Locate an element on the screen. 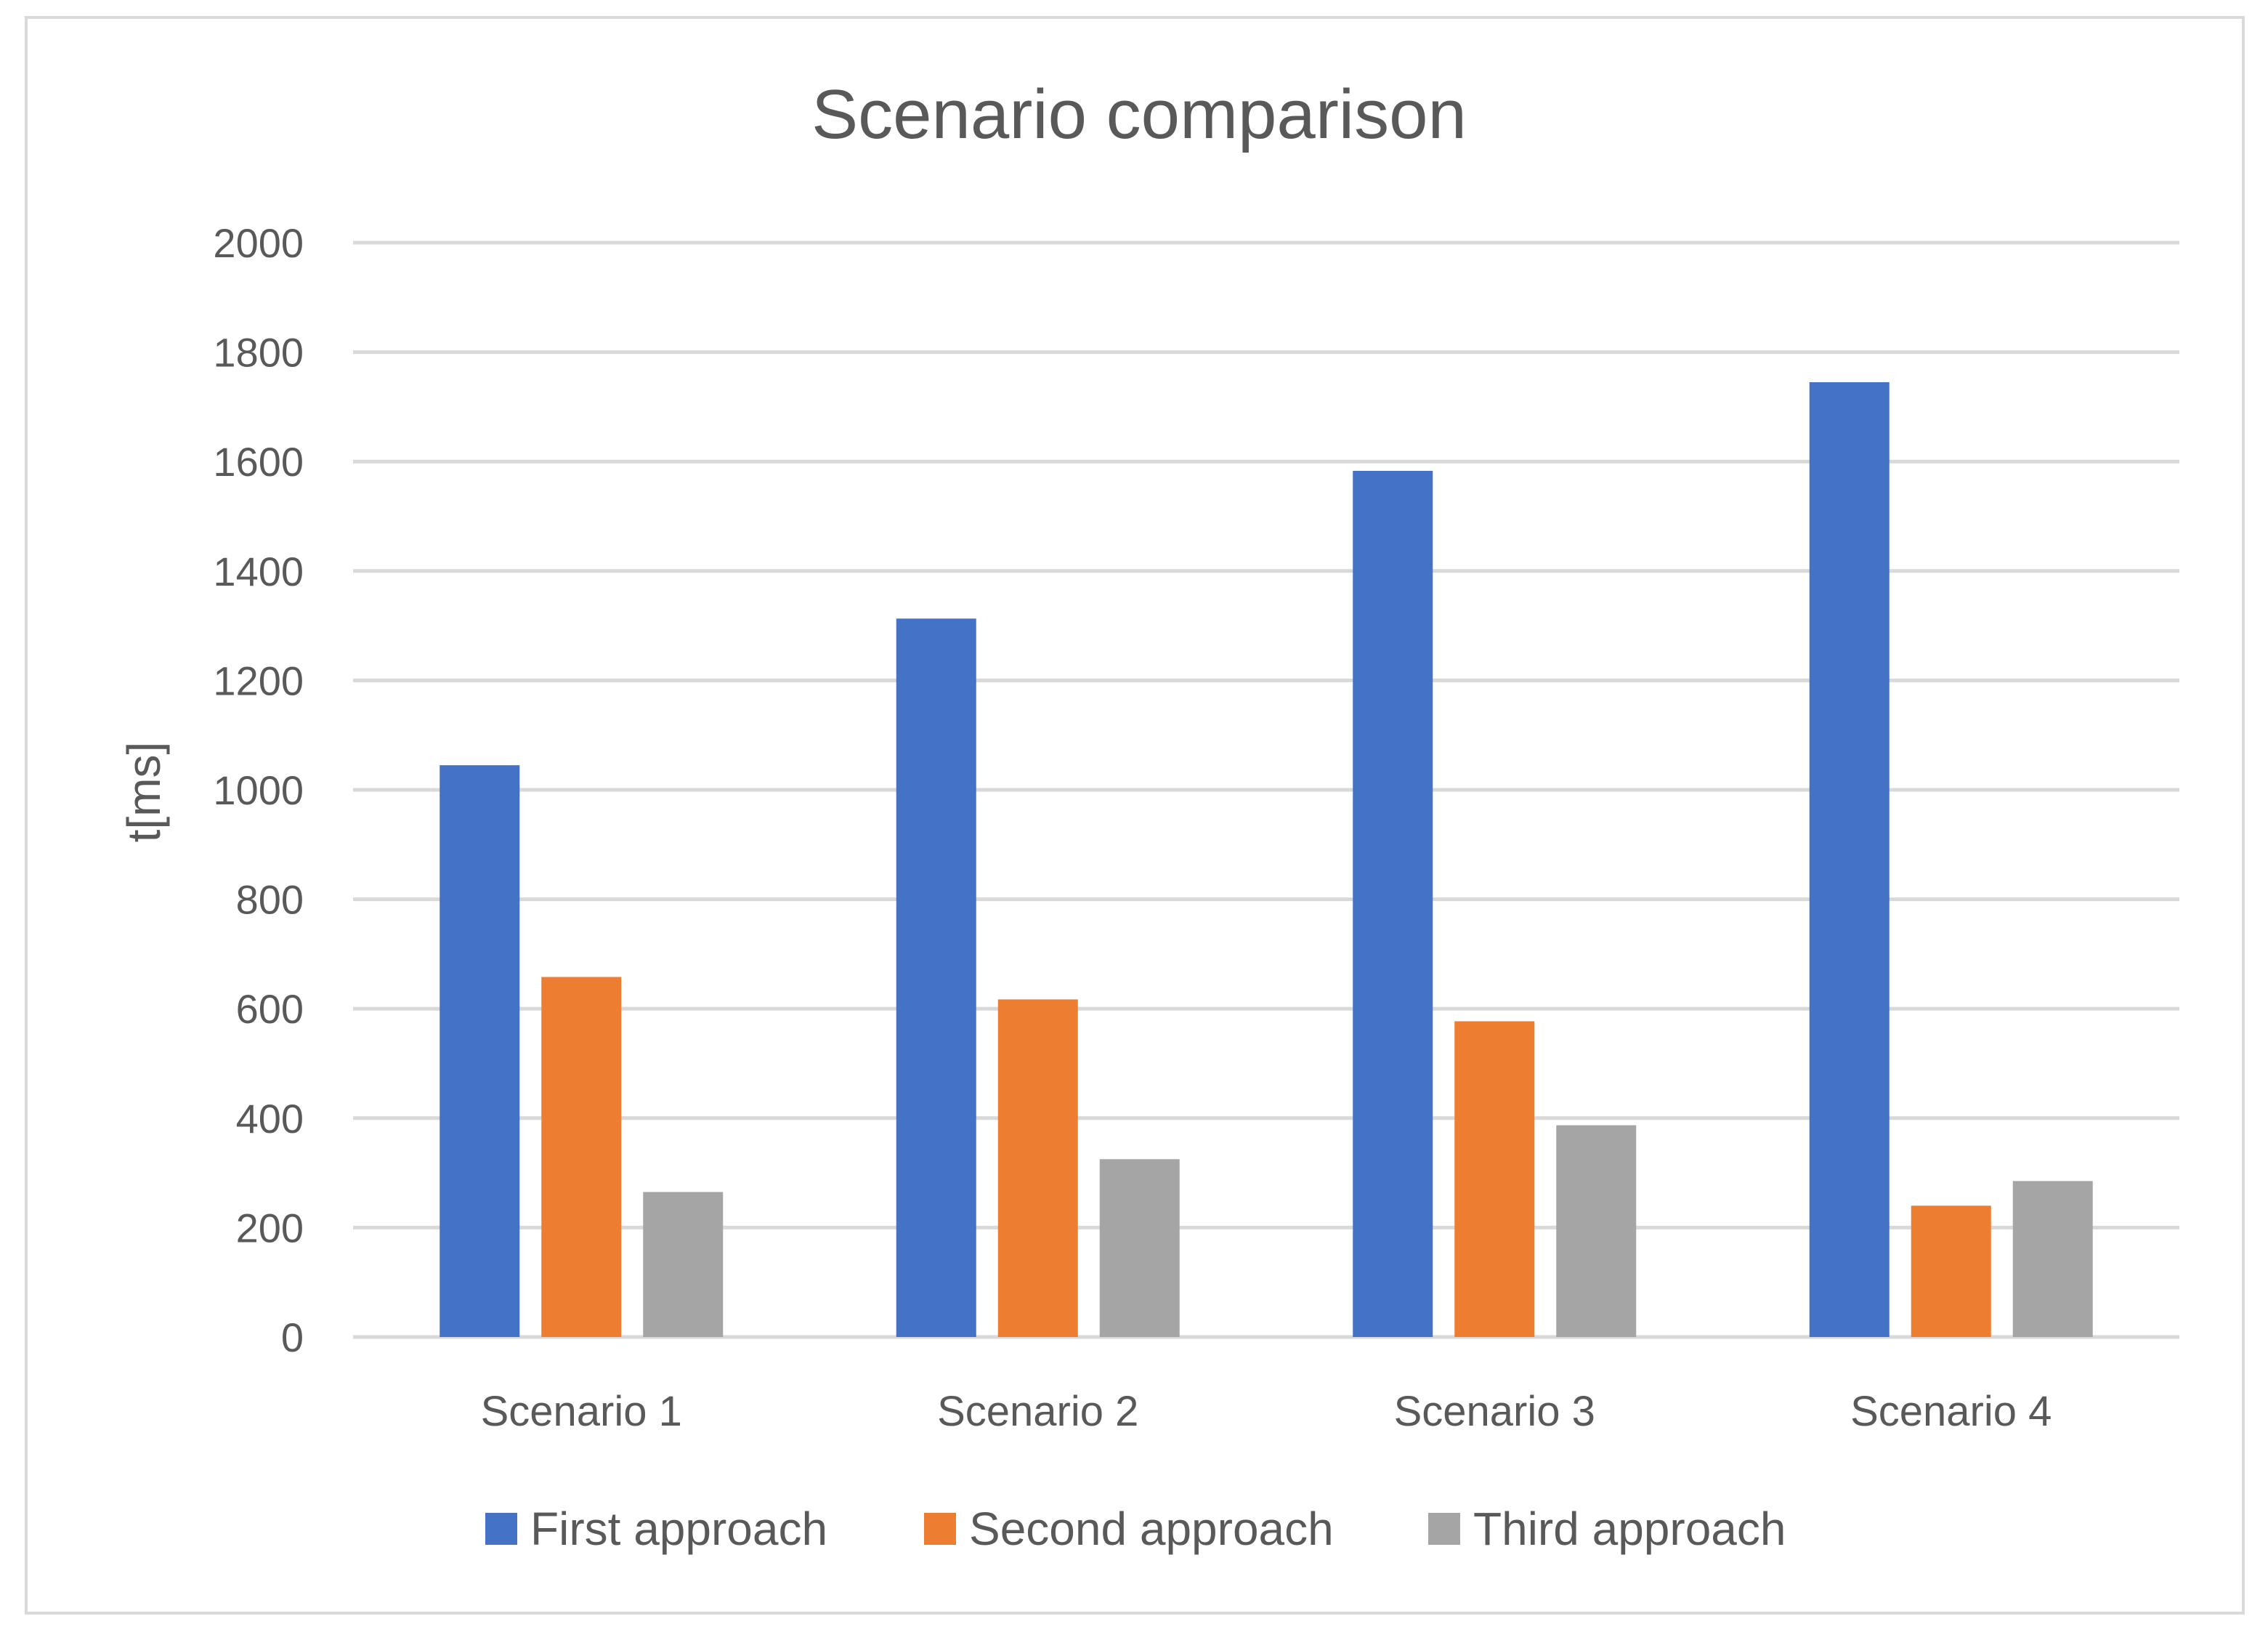  x-axis-ticks: Scenario 1 Scenario 2 Scenario 3 Scenario 4 is located at coordinates (1266, 1411).